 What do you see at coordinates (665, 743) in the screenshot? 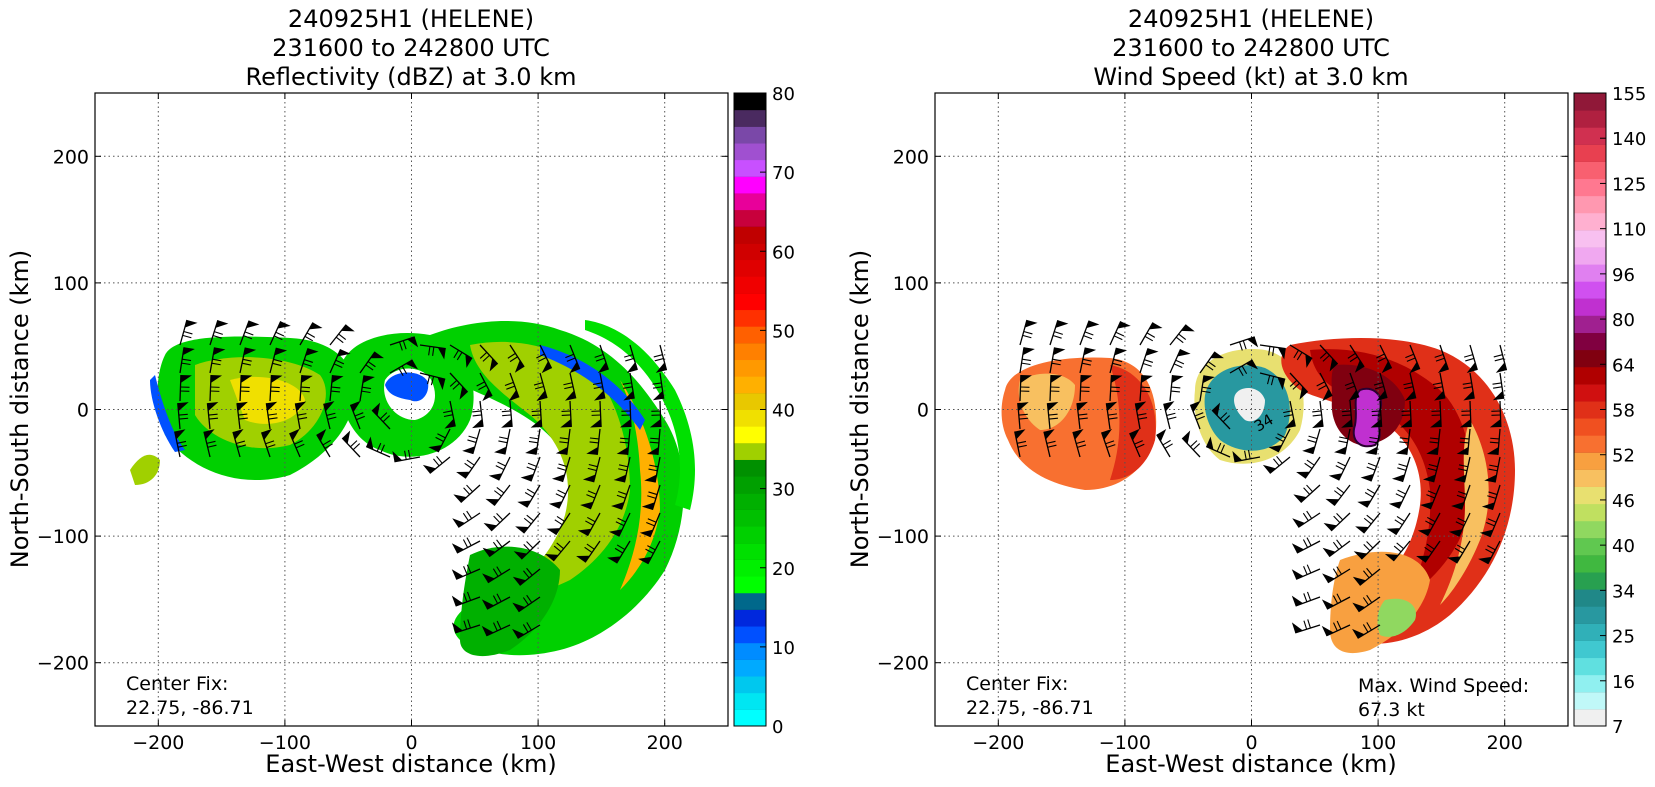
I see `left-x-tick-label: 200` at bounding box center [665, 743].